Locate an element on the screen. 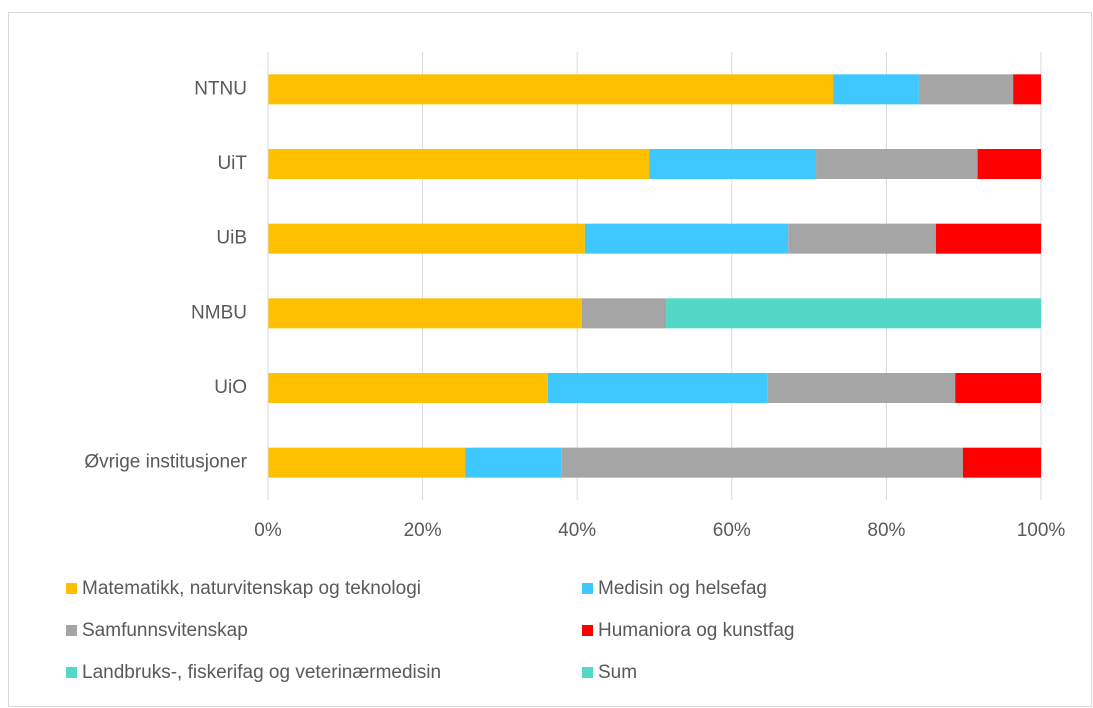 This screenshot has height=708, width=1093. legend-label: Medisin og helsefag is located at coordinates (682, 588).